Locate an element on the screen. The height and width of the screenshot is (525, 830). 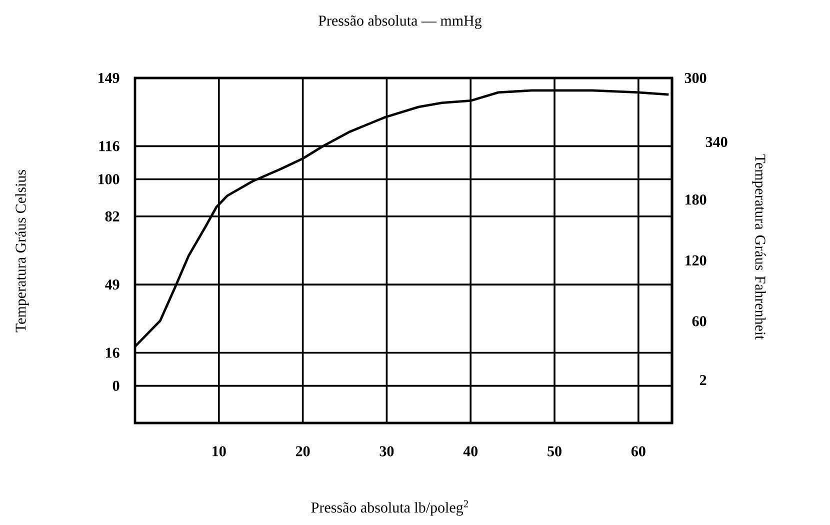
text: 340 is located at coordinates (717, 142).